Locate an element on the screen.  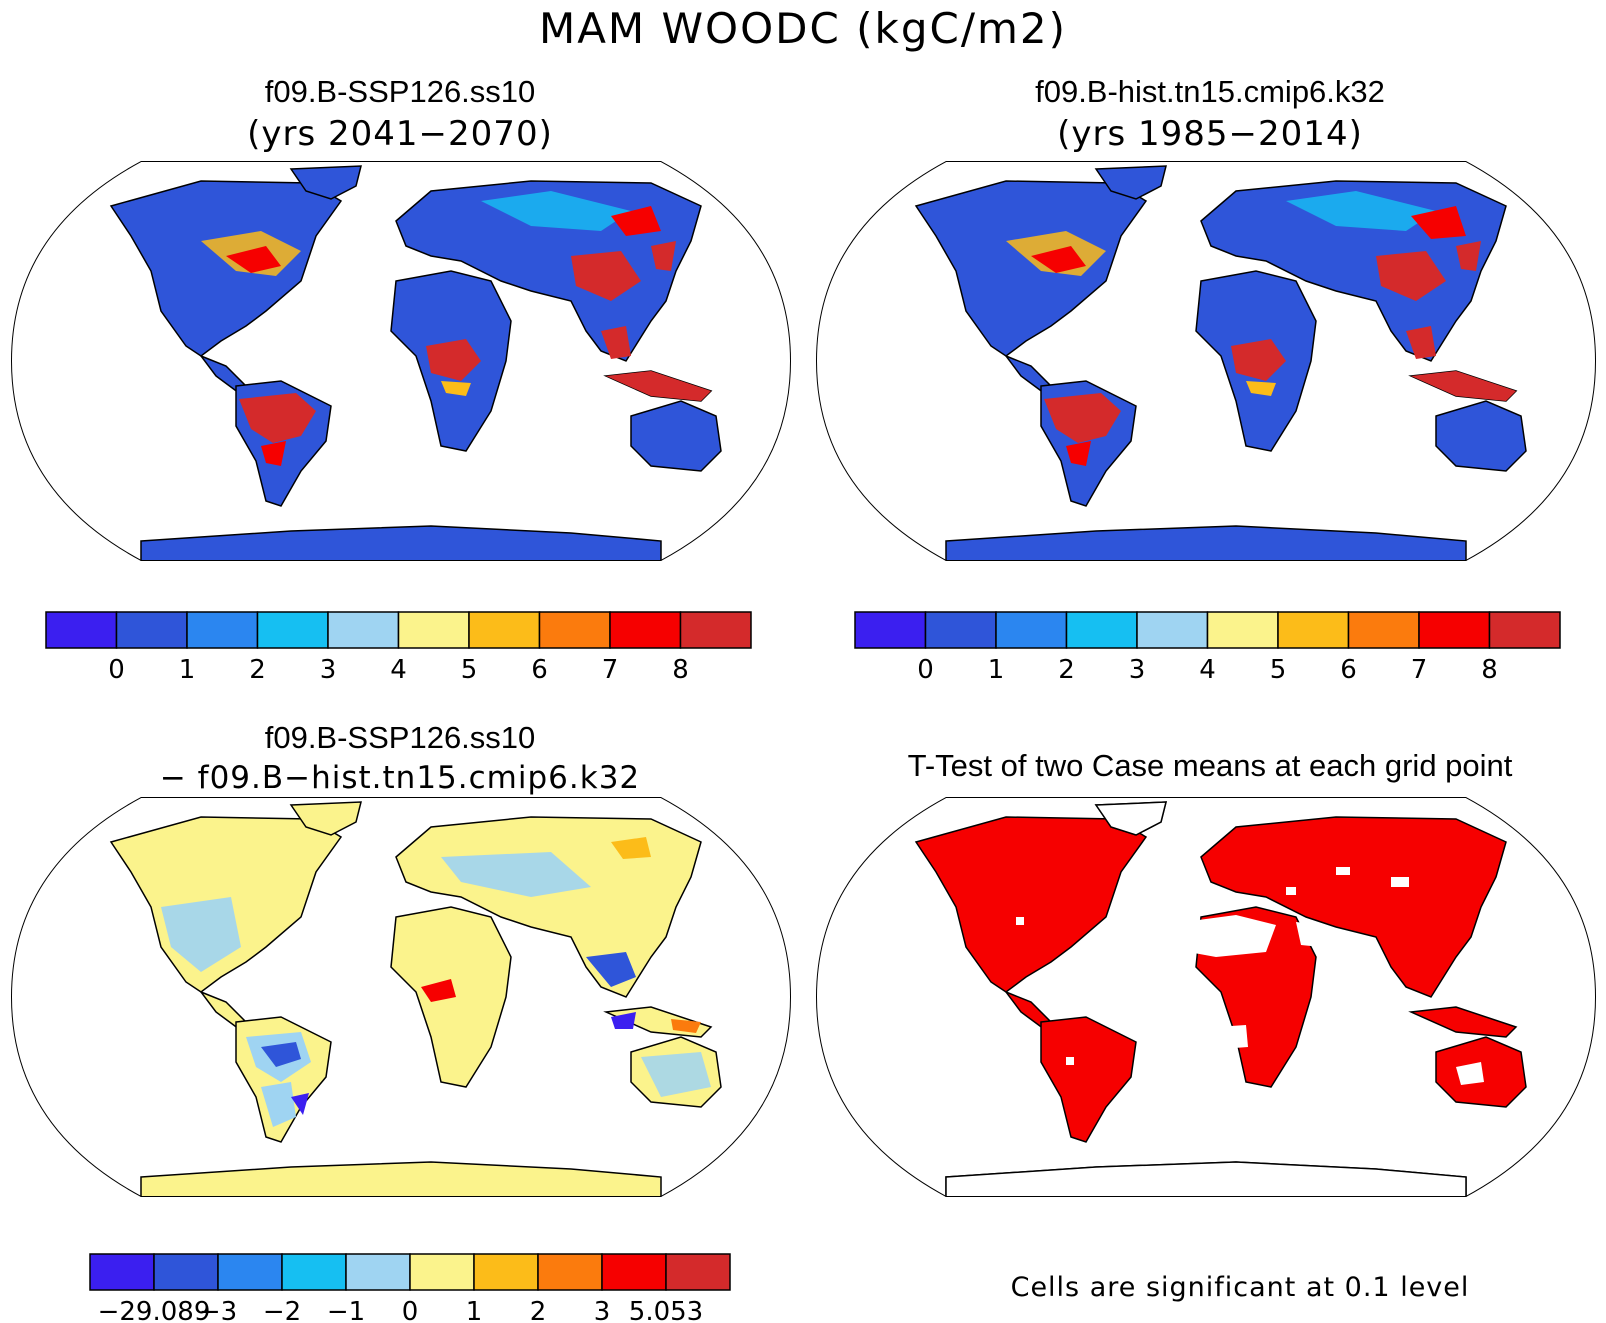
panel-title-diff: f09.B-SSP126.ss10 is located at coordinates (400, 737).